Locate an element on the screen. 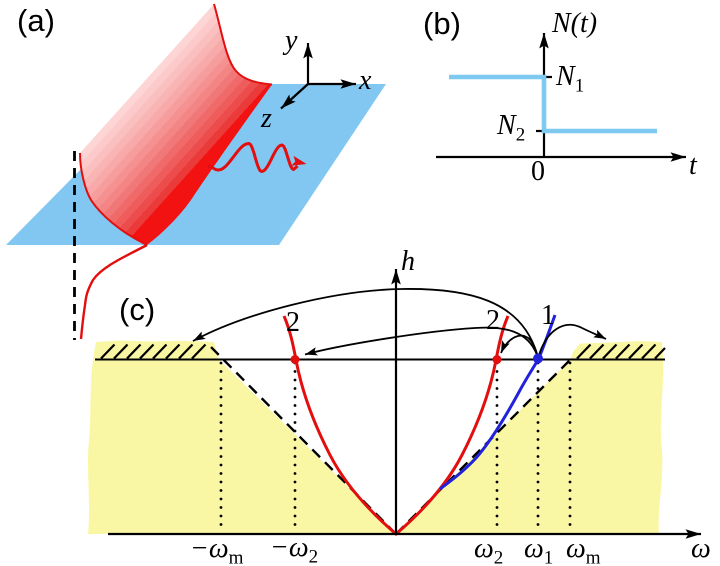  curve2-right-label: 2 is located at coordinates (493, 320).